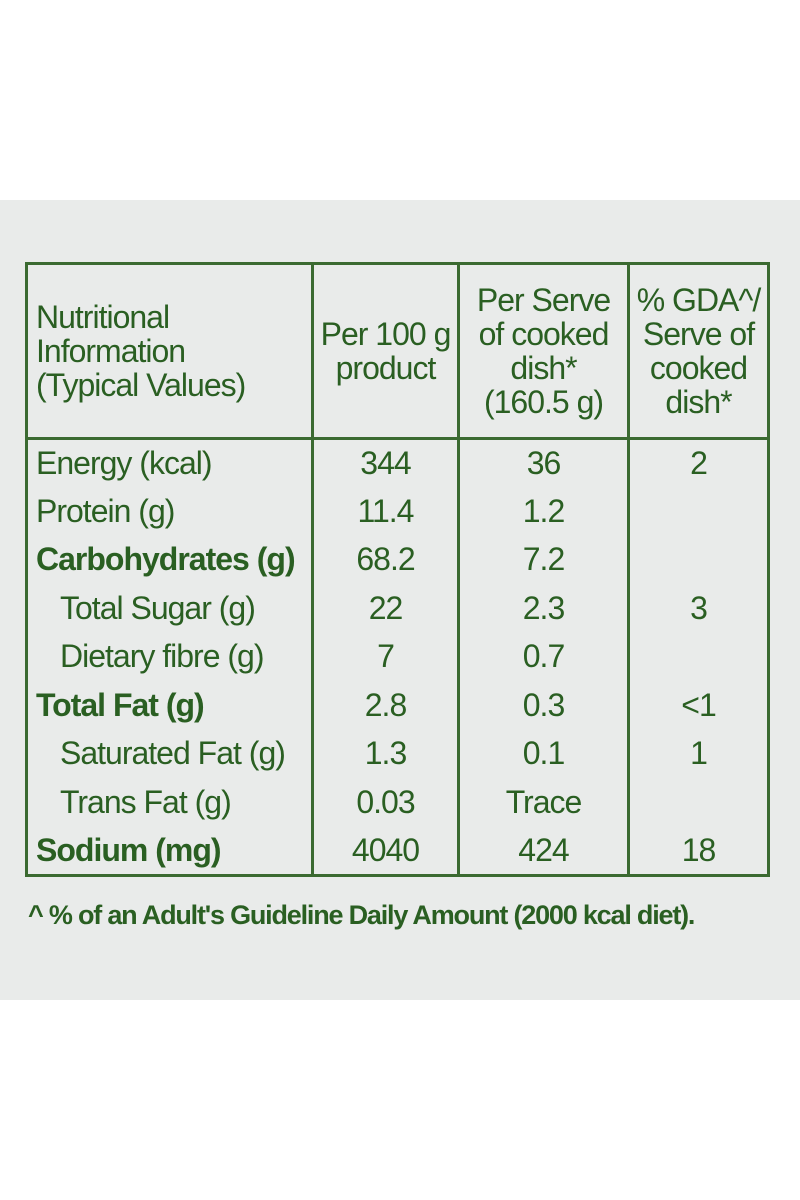 The height and width of the screenshot is (1200, 800). I want to click on nutrient-name: Sodium (mg), so click(169, 851).